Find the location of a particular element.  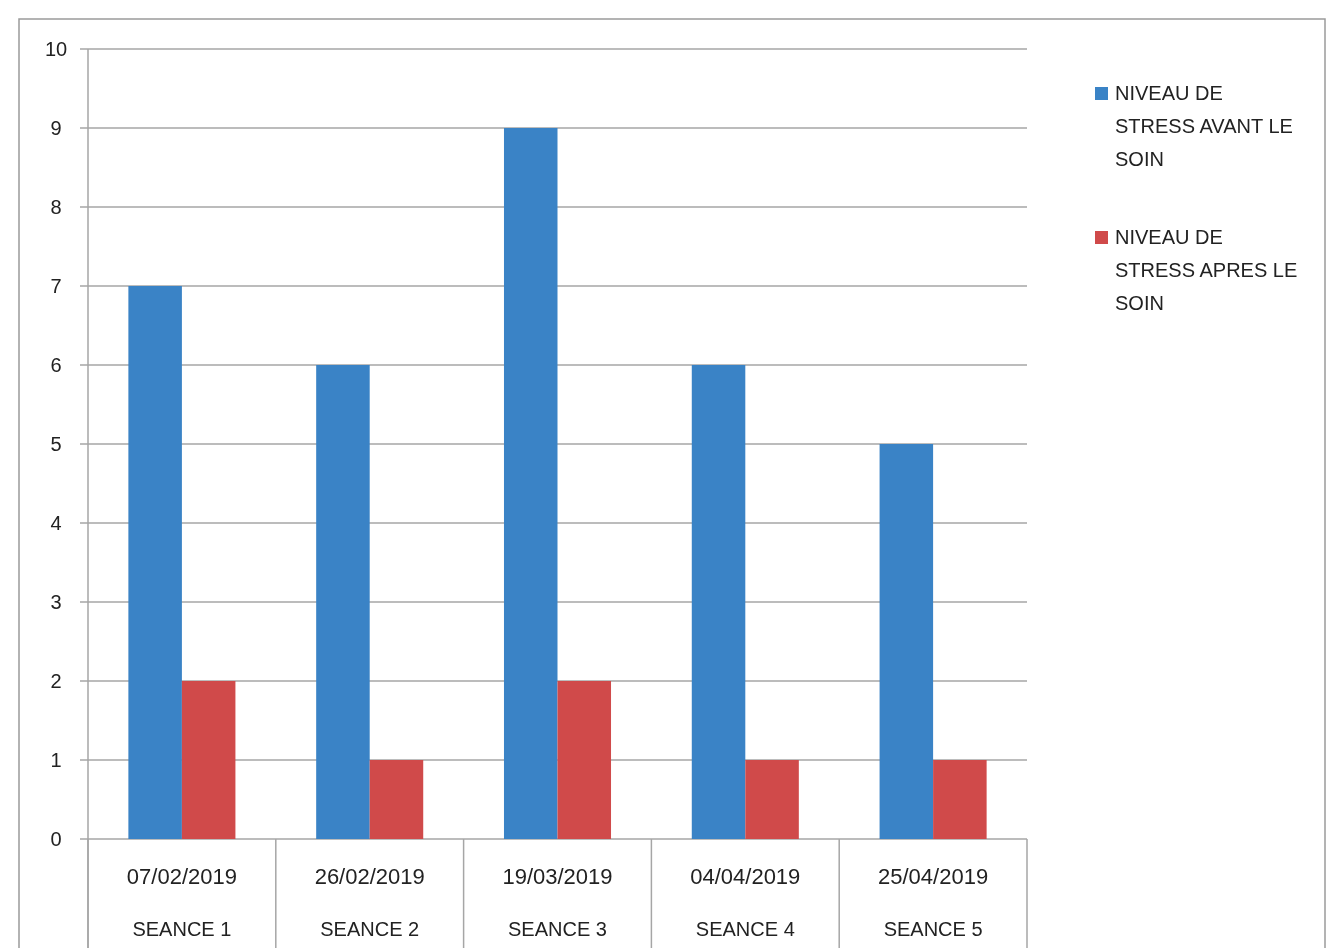

y-tick-label: 8 is located at coordinates (56, 207).